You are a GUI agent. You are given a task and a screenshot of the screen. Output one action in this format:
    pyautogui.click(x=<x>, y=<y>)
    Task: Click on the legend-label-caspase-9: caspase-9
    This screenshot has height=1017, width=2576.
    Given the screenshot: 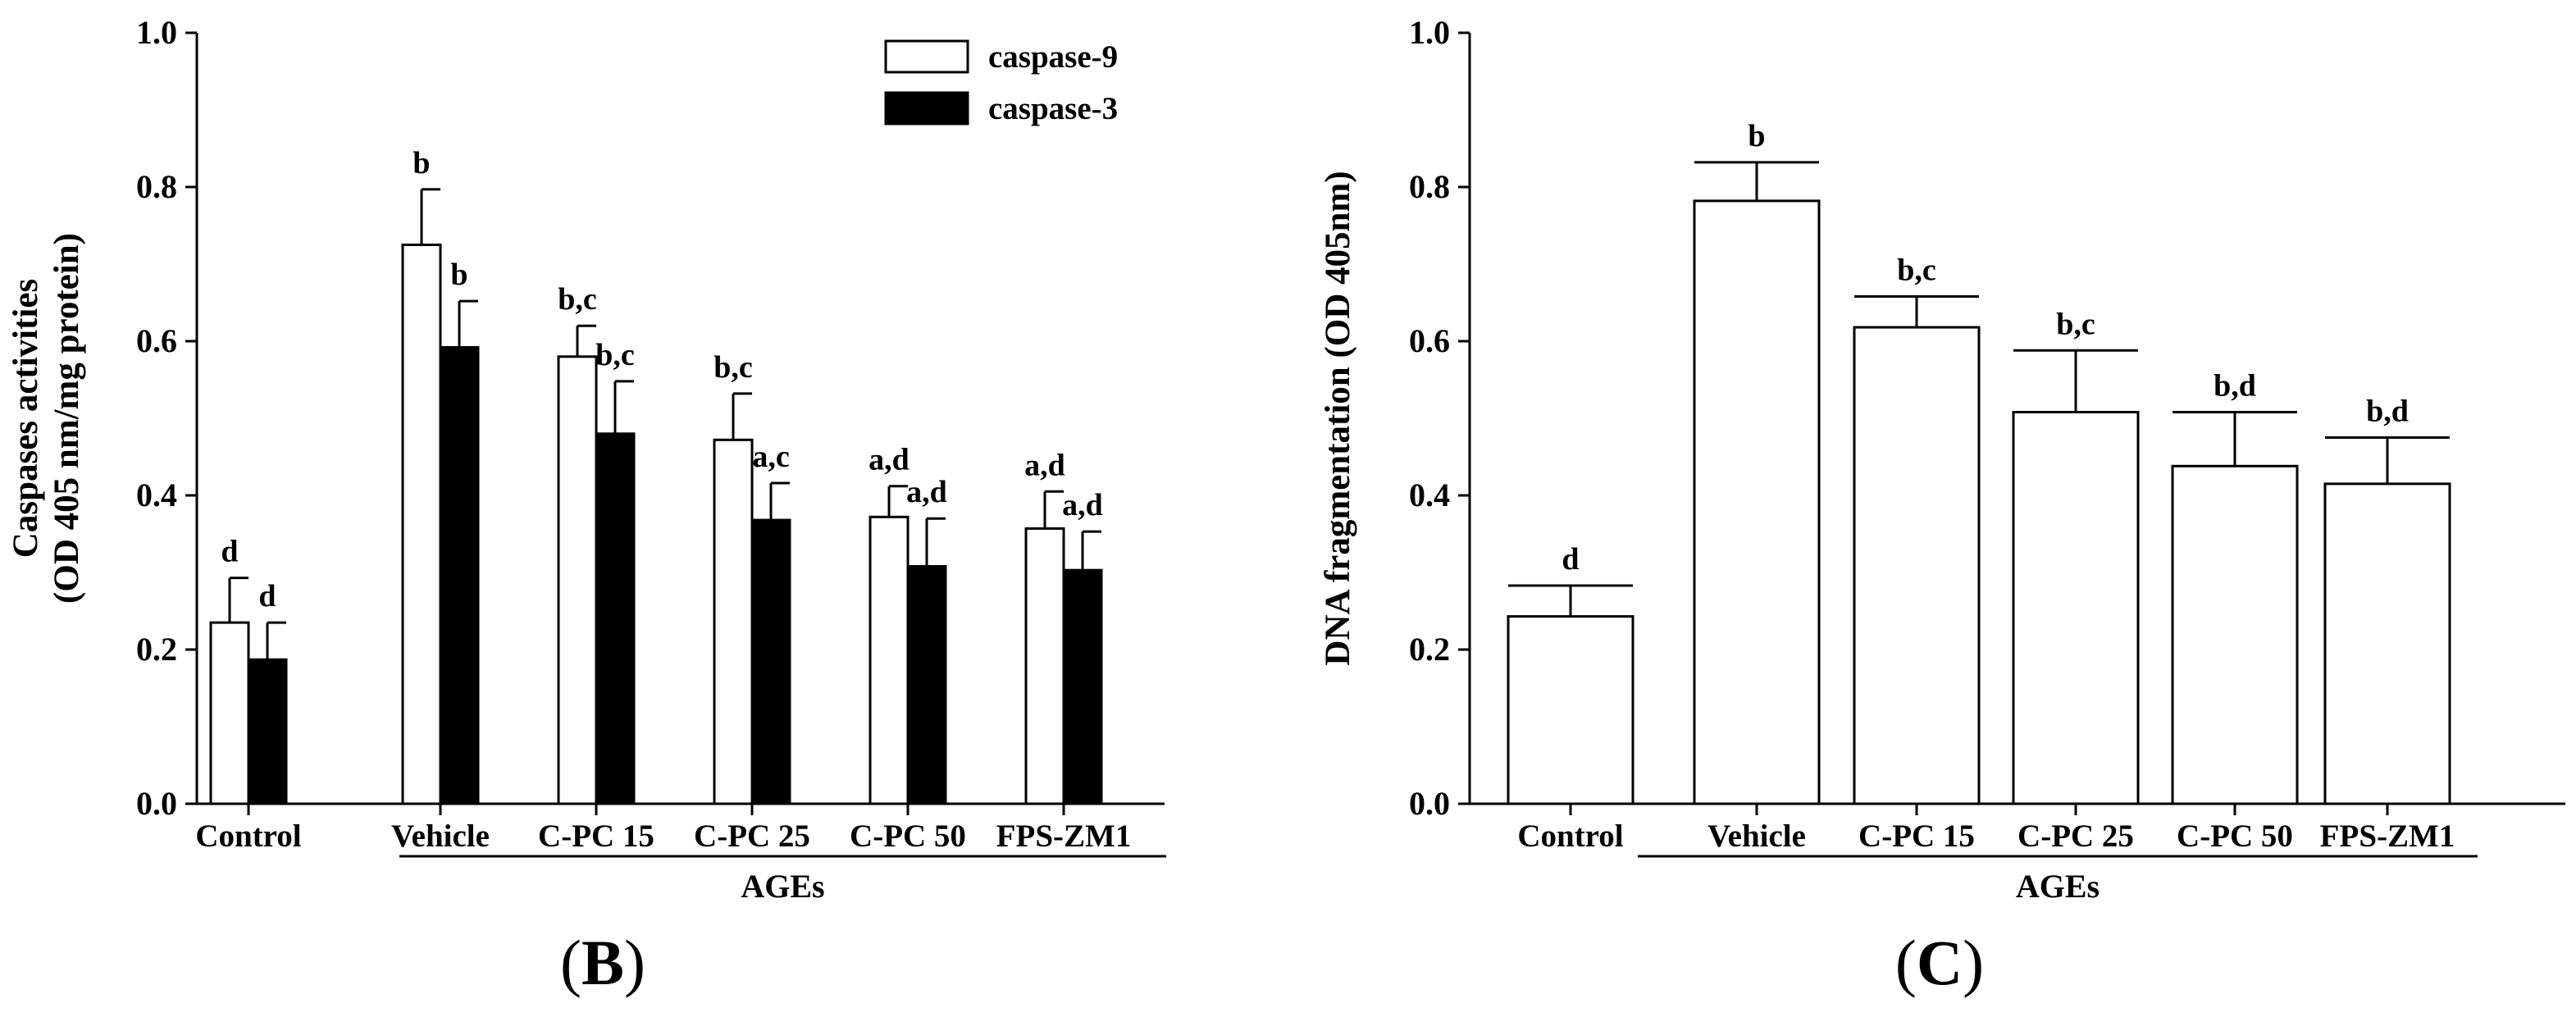 What is the action you would take?
    pyautogui.click(x=1053, y=57)
    